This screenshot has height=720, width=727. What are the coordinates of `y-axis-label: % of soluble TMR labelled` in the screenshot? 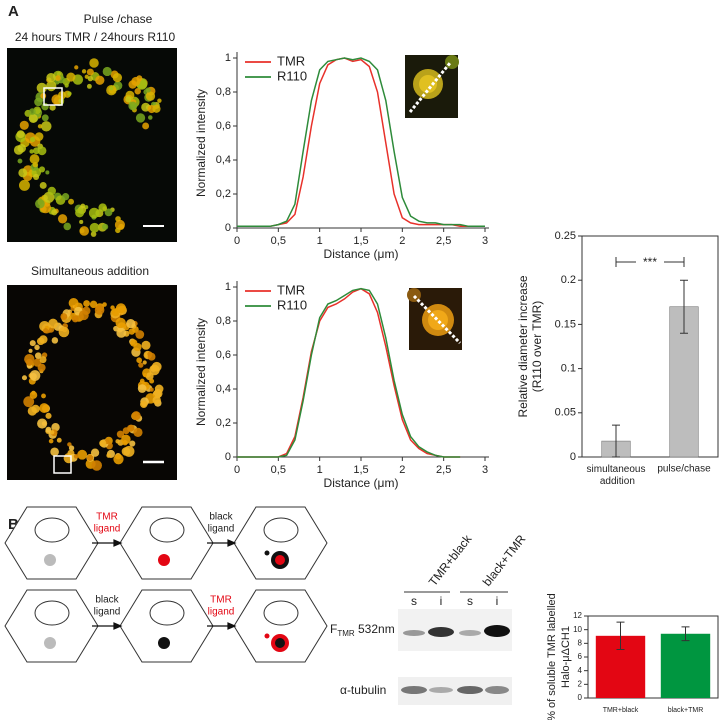 It's located at (552, 656).